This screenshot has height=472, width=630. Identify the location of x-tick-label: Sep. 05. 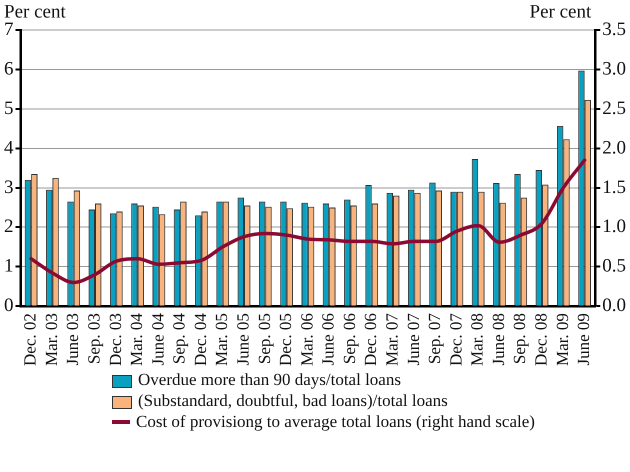
(264, 338).